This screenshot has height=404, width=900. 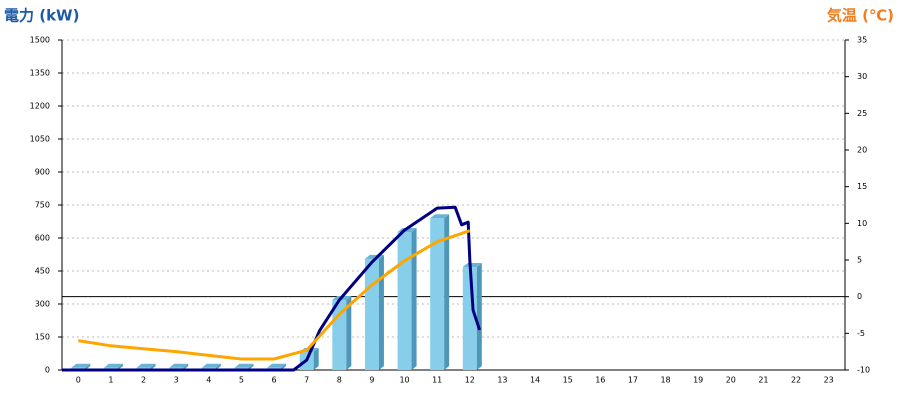 I want to click on x-tick-label: 17, so click(x=633, y=380).